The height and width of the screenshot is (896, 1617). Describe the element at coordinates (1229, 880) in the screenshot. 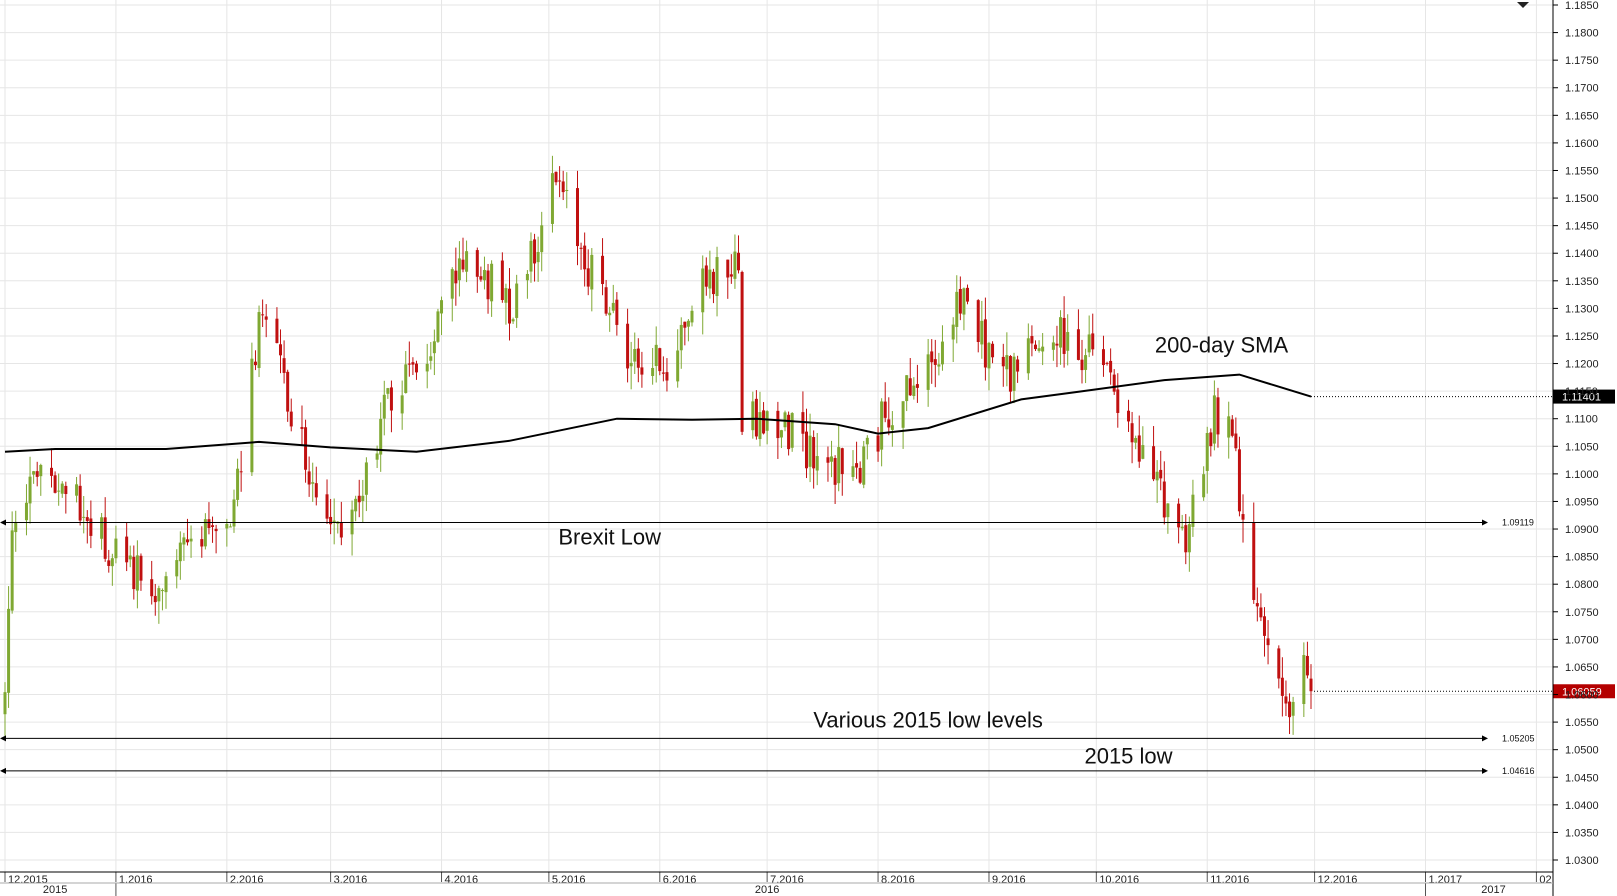

I see `xtick-label: 11.2016` at that location.